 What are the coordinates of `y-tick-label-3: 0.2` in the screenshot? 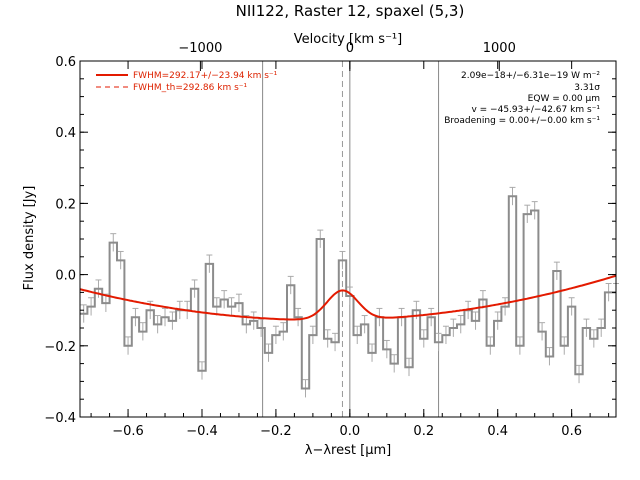 It's located at (65, 204).